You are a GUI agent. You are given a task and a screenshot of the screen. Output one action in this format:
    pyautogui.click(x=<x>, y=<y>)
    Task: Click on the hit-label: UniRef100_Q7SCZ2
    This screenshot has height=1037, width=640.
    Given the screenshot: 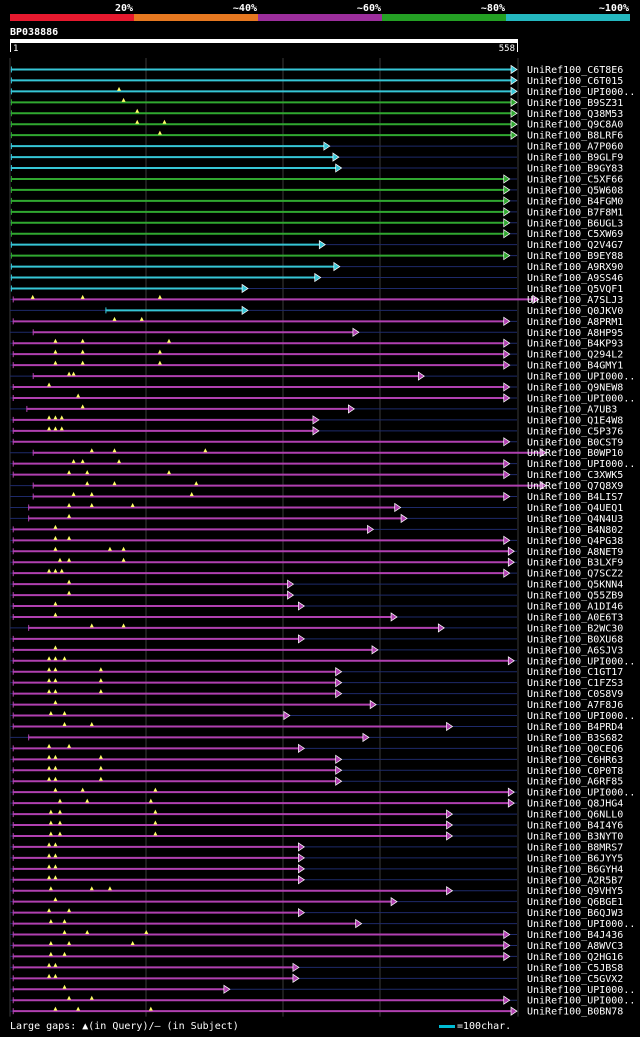 What is the action you would take?
    pyautogui.click(x=575, y=574)
    